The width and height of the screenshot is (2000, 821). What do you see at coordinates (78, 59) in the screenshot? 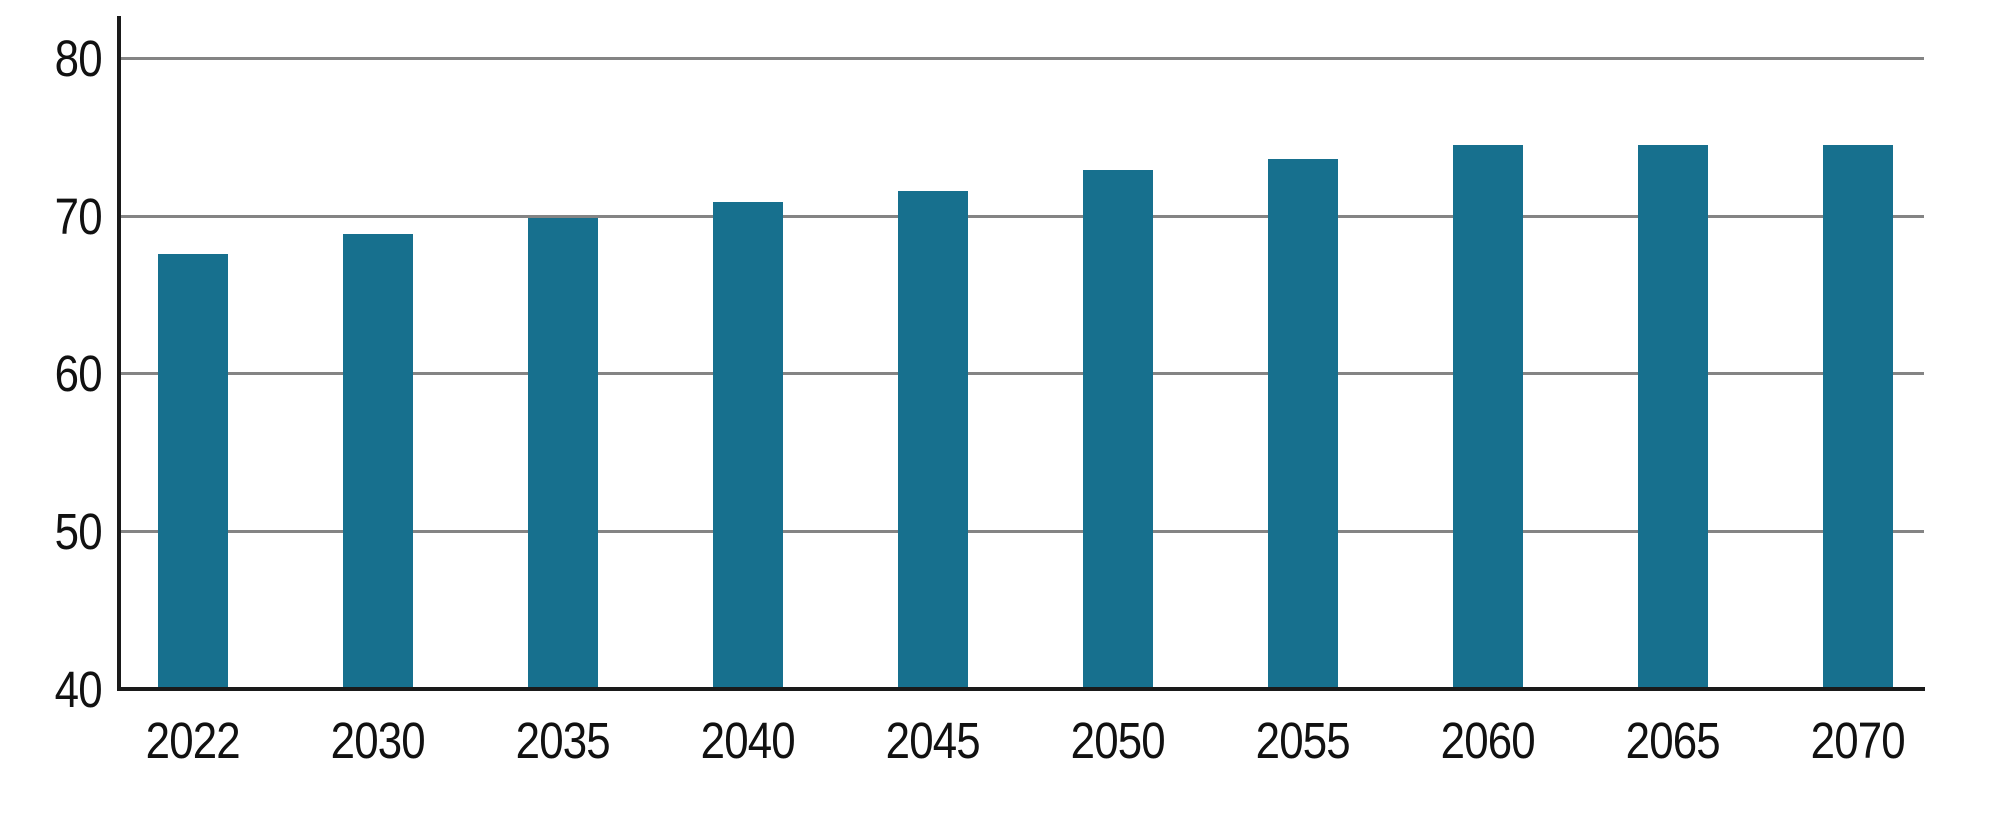
I see `y-tick-label-80: 80` at bounding box center [78, 59].